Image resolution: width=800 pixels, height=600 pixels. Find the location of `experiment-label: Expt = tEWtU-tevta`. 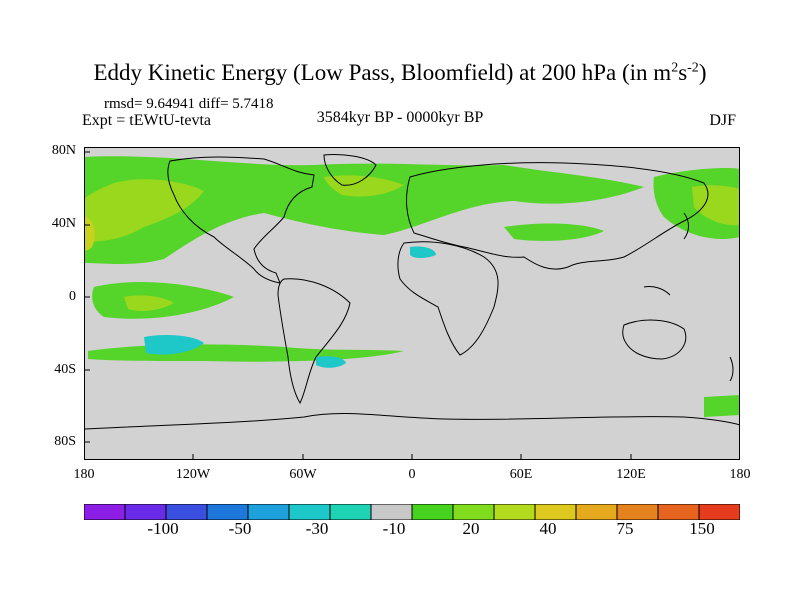

experiment-label: Expt = tEWtU-tevta is located at coordinates (146, 120).